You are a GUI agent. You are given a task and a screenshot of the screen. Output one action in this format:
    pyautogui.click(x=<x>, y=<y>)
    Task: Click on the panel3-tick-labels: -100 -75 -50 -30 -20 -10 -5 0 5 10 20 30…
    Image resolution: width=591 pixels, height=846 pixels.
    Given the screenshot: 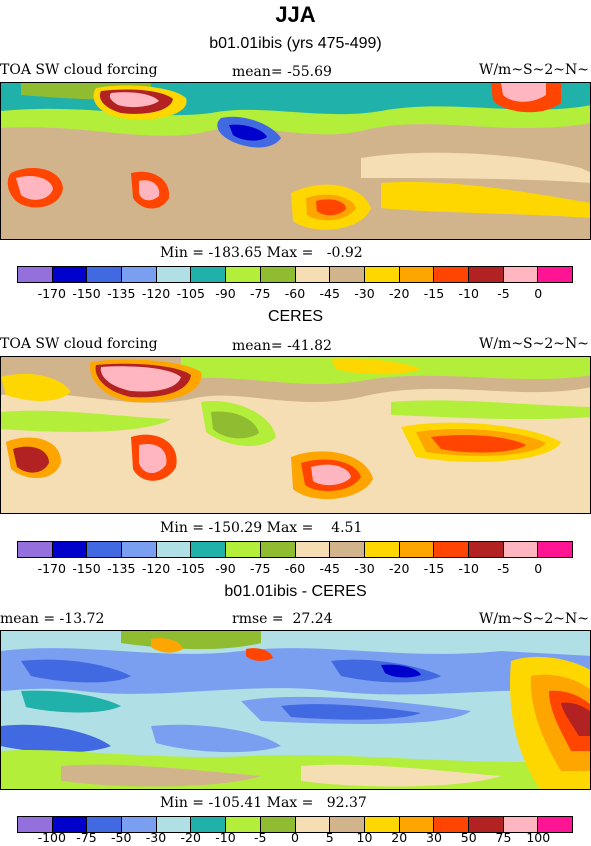 What is the action you would take?
    pyautogui.click(x=295, y=838)
    